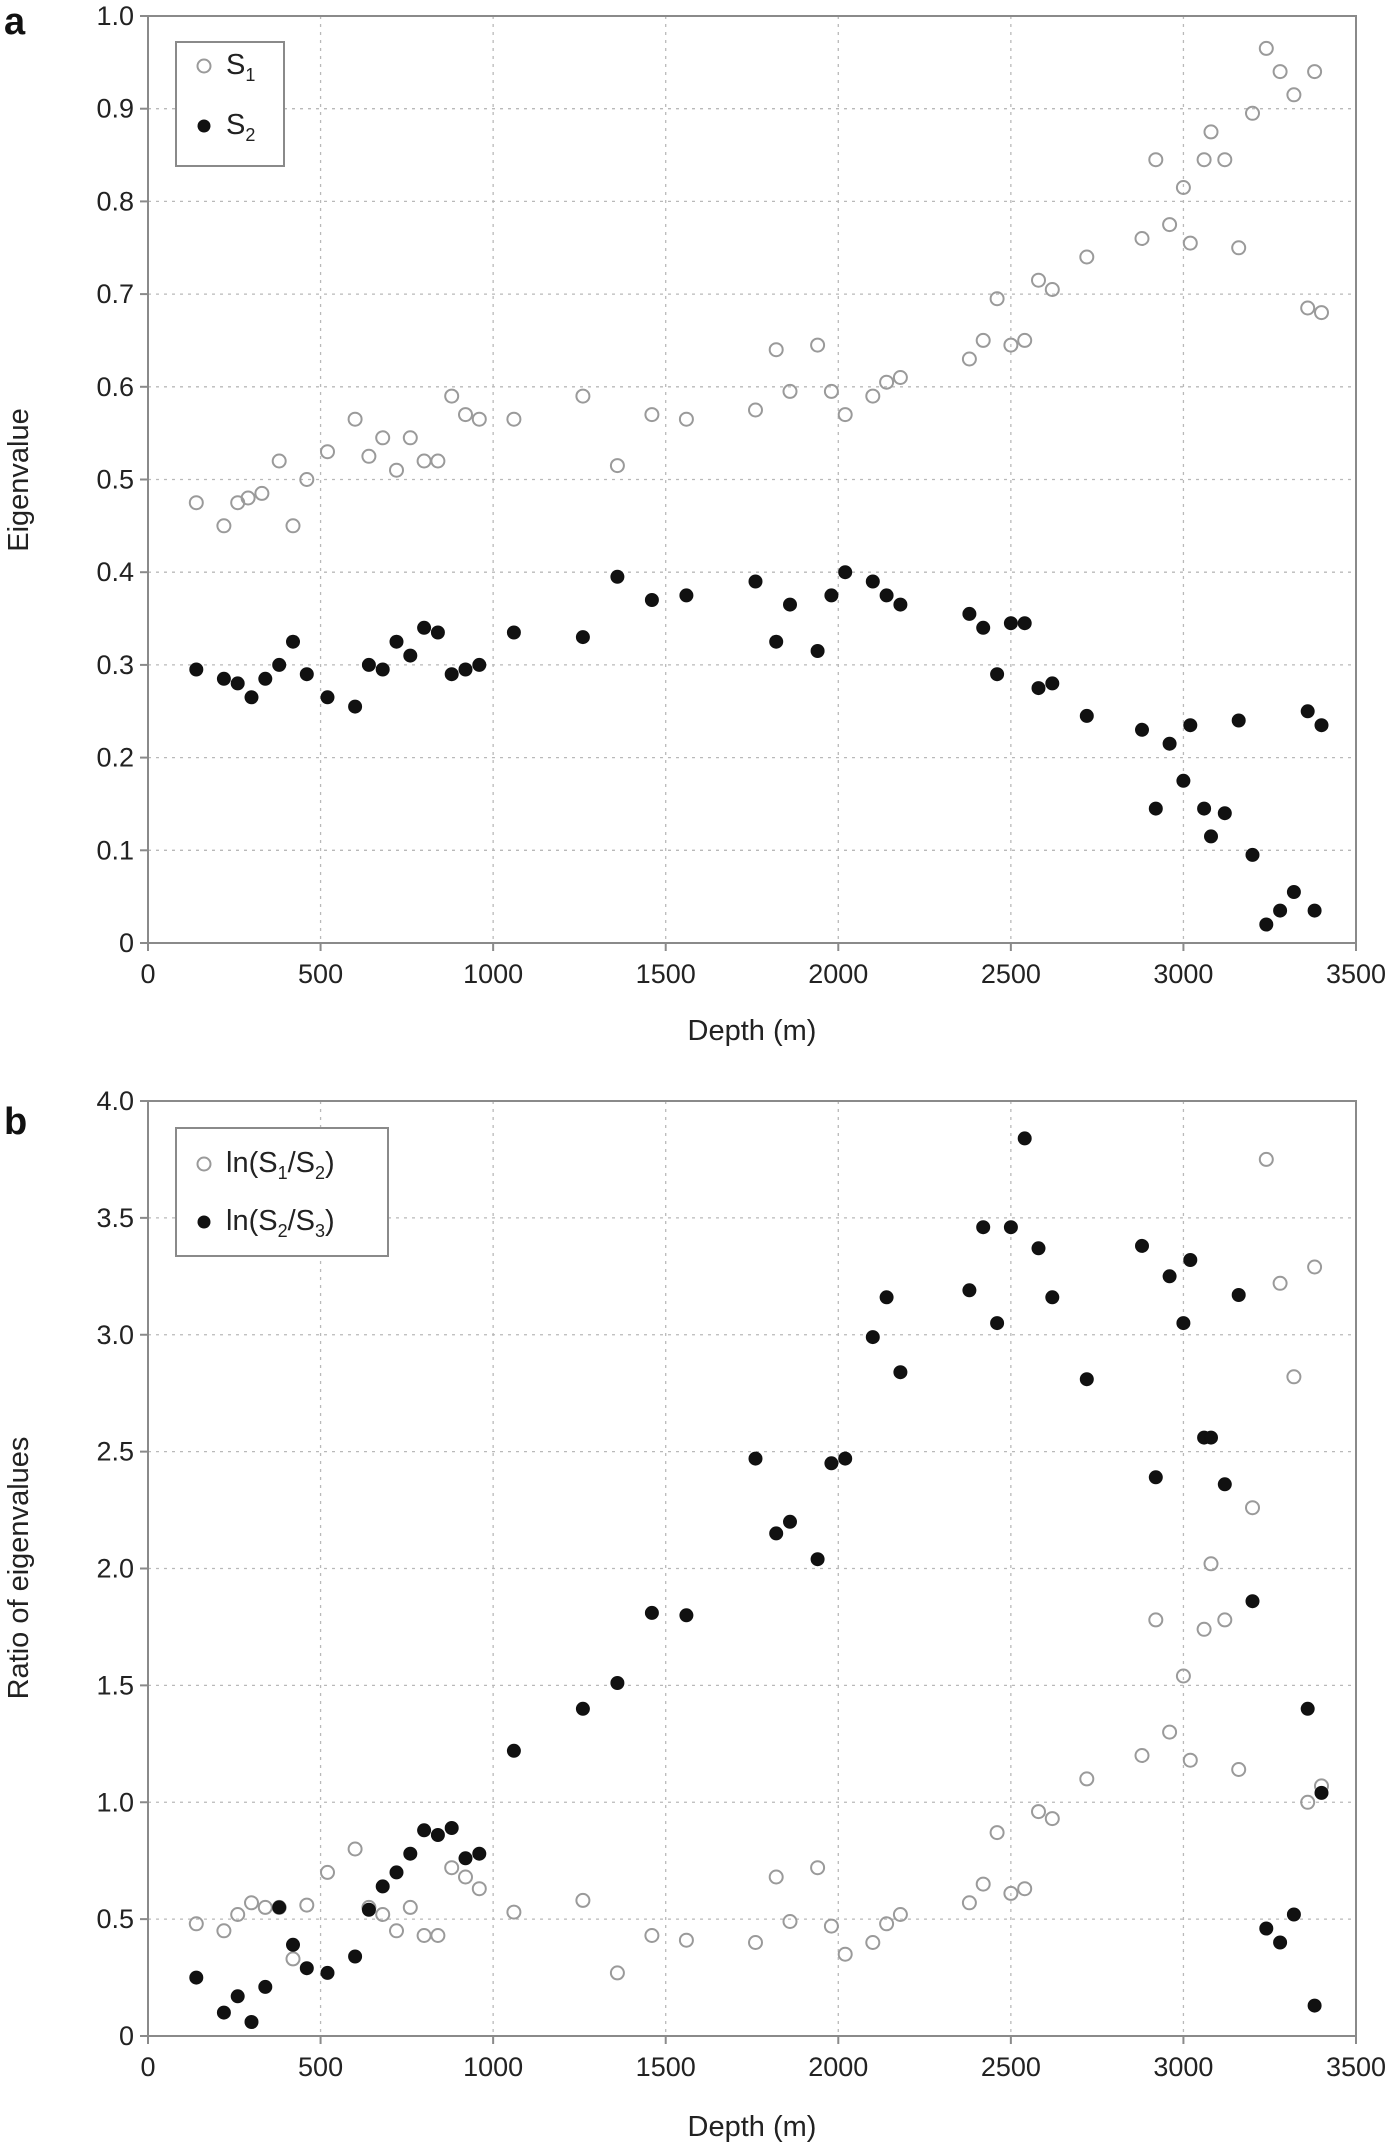  Describe the element at coordinates (147, 2067) in the screenshot. I see `x-tick-label: 0` at that location.